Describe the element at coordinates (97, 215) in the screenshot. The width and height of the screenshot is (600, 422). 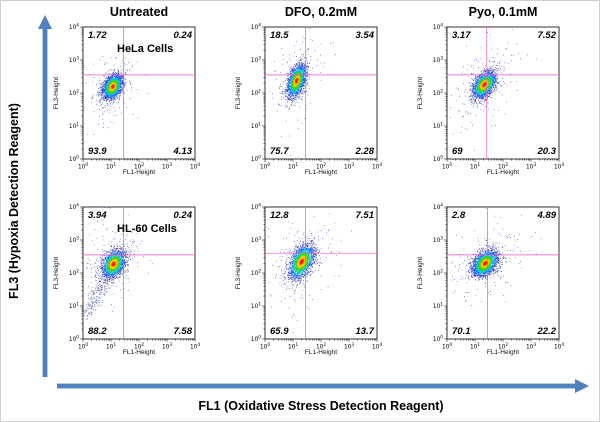
I see `quadrant-upper-left-percent: 3.94` at that location.